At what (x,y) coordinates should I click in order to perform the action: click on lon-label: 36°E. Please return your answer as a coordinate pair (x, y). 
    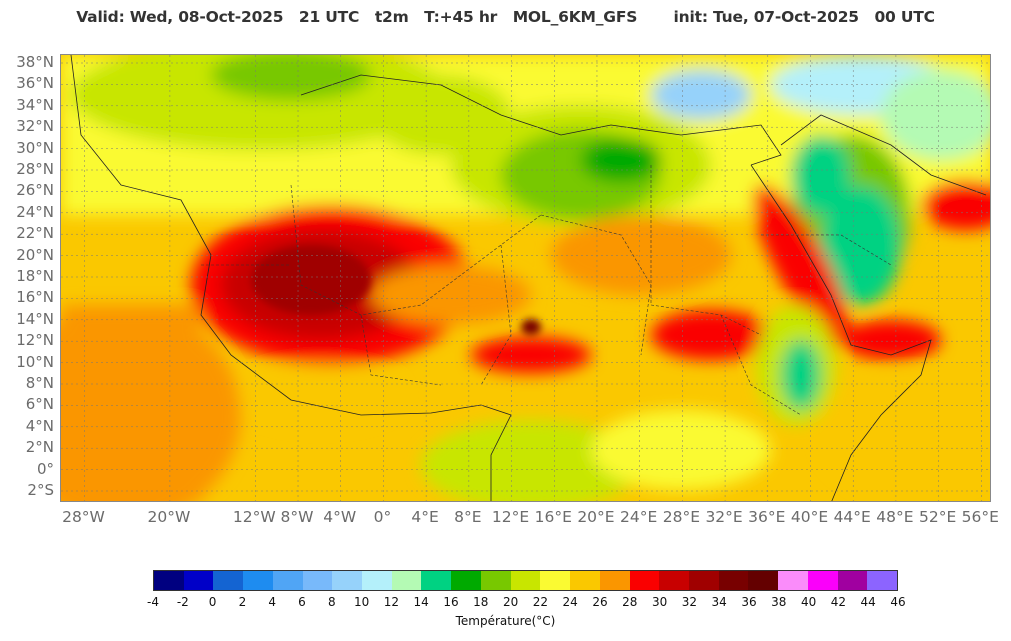
    Looking at the image, I should click on (767, 517).